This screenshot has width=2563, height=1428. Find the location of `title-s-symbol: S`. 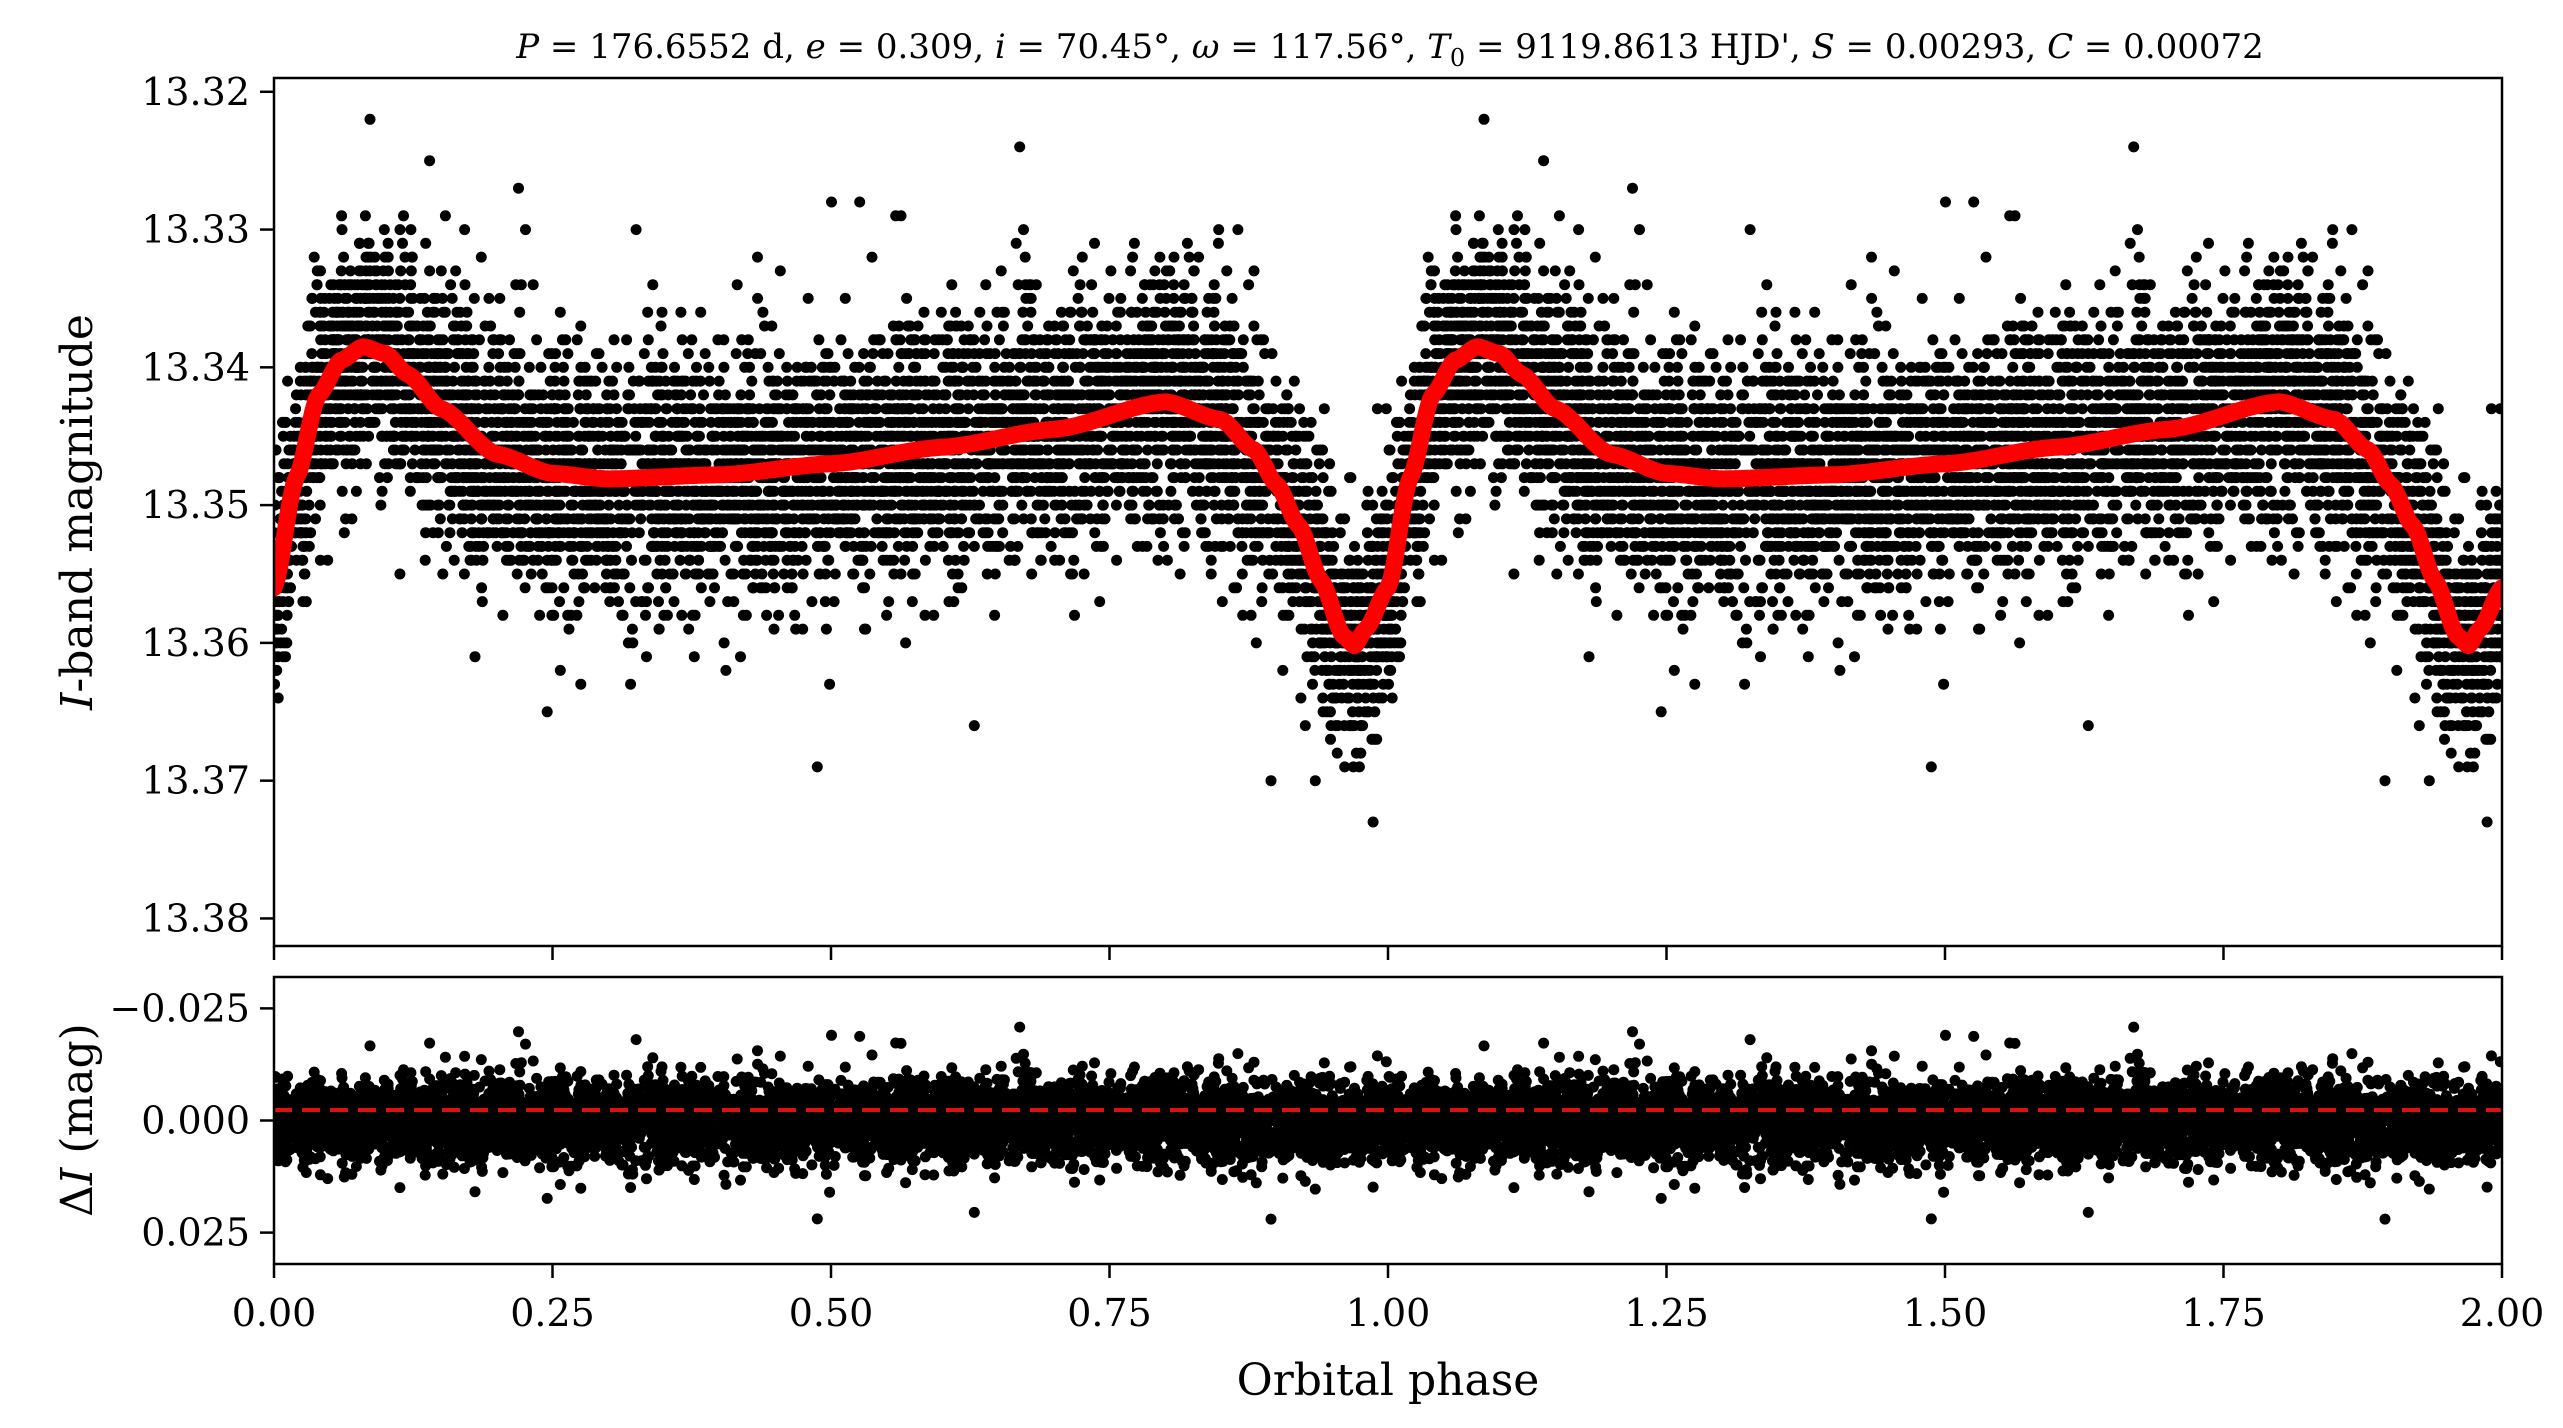

title-s-symbol: S is located at coordinates (1822, 47).